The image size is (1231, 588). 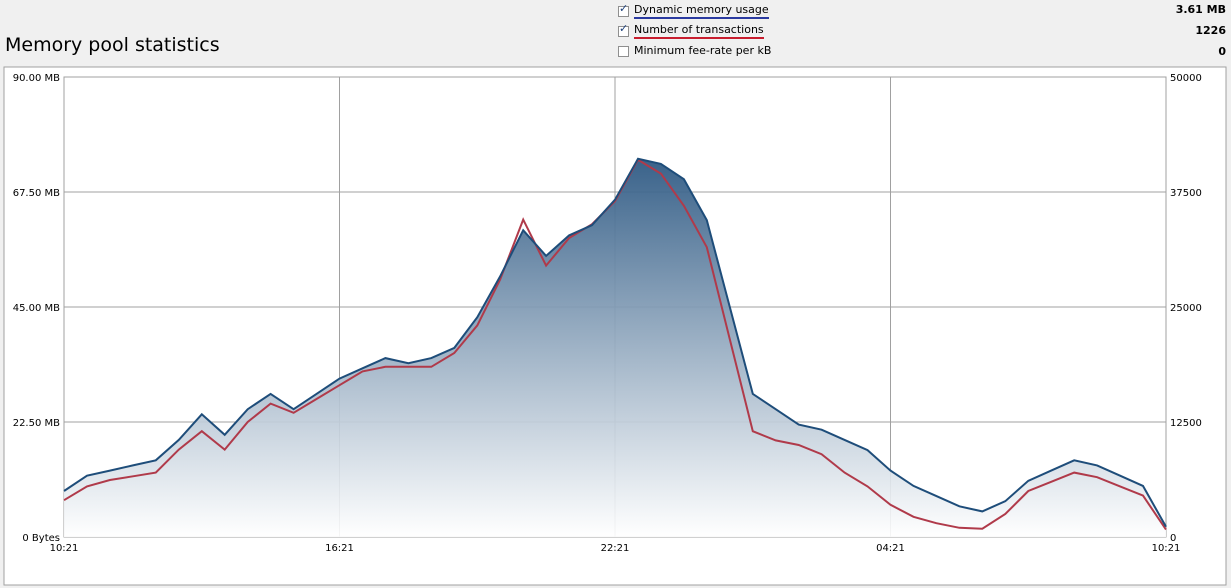 I want to click on y-right-tick-label: 12500, so click(x=1186, y=423).